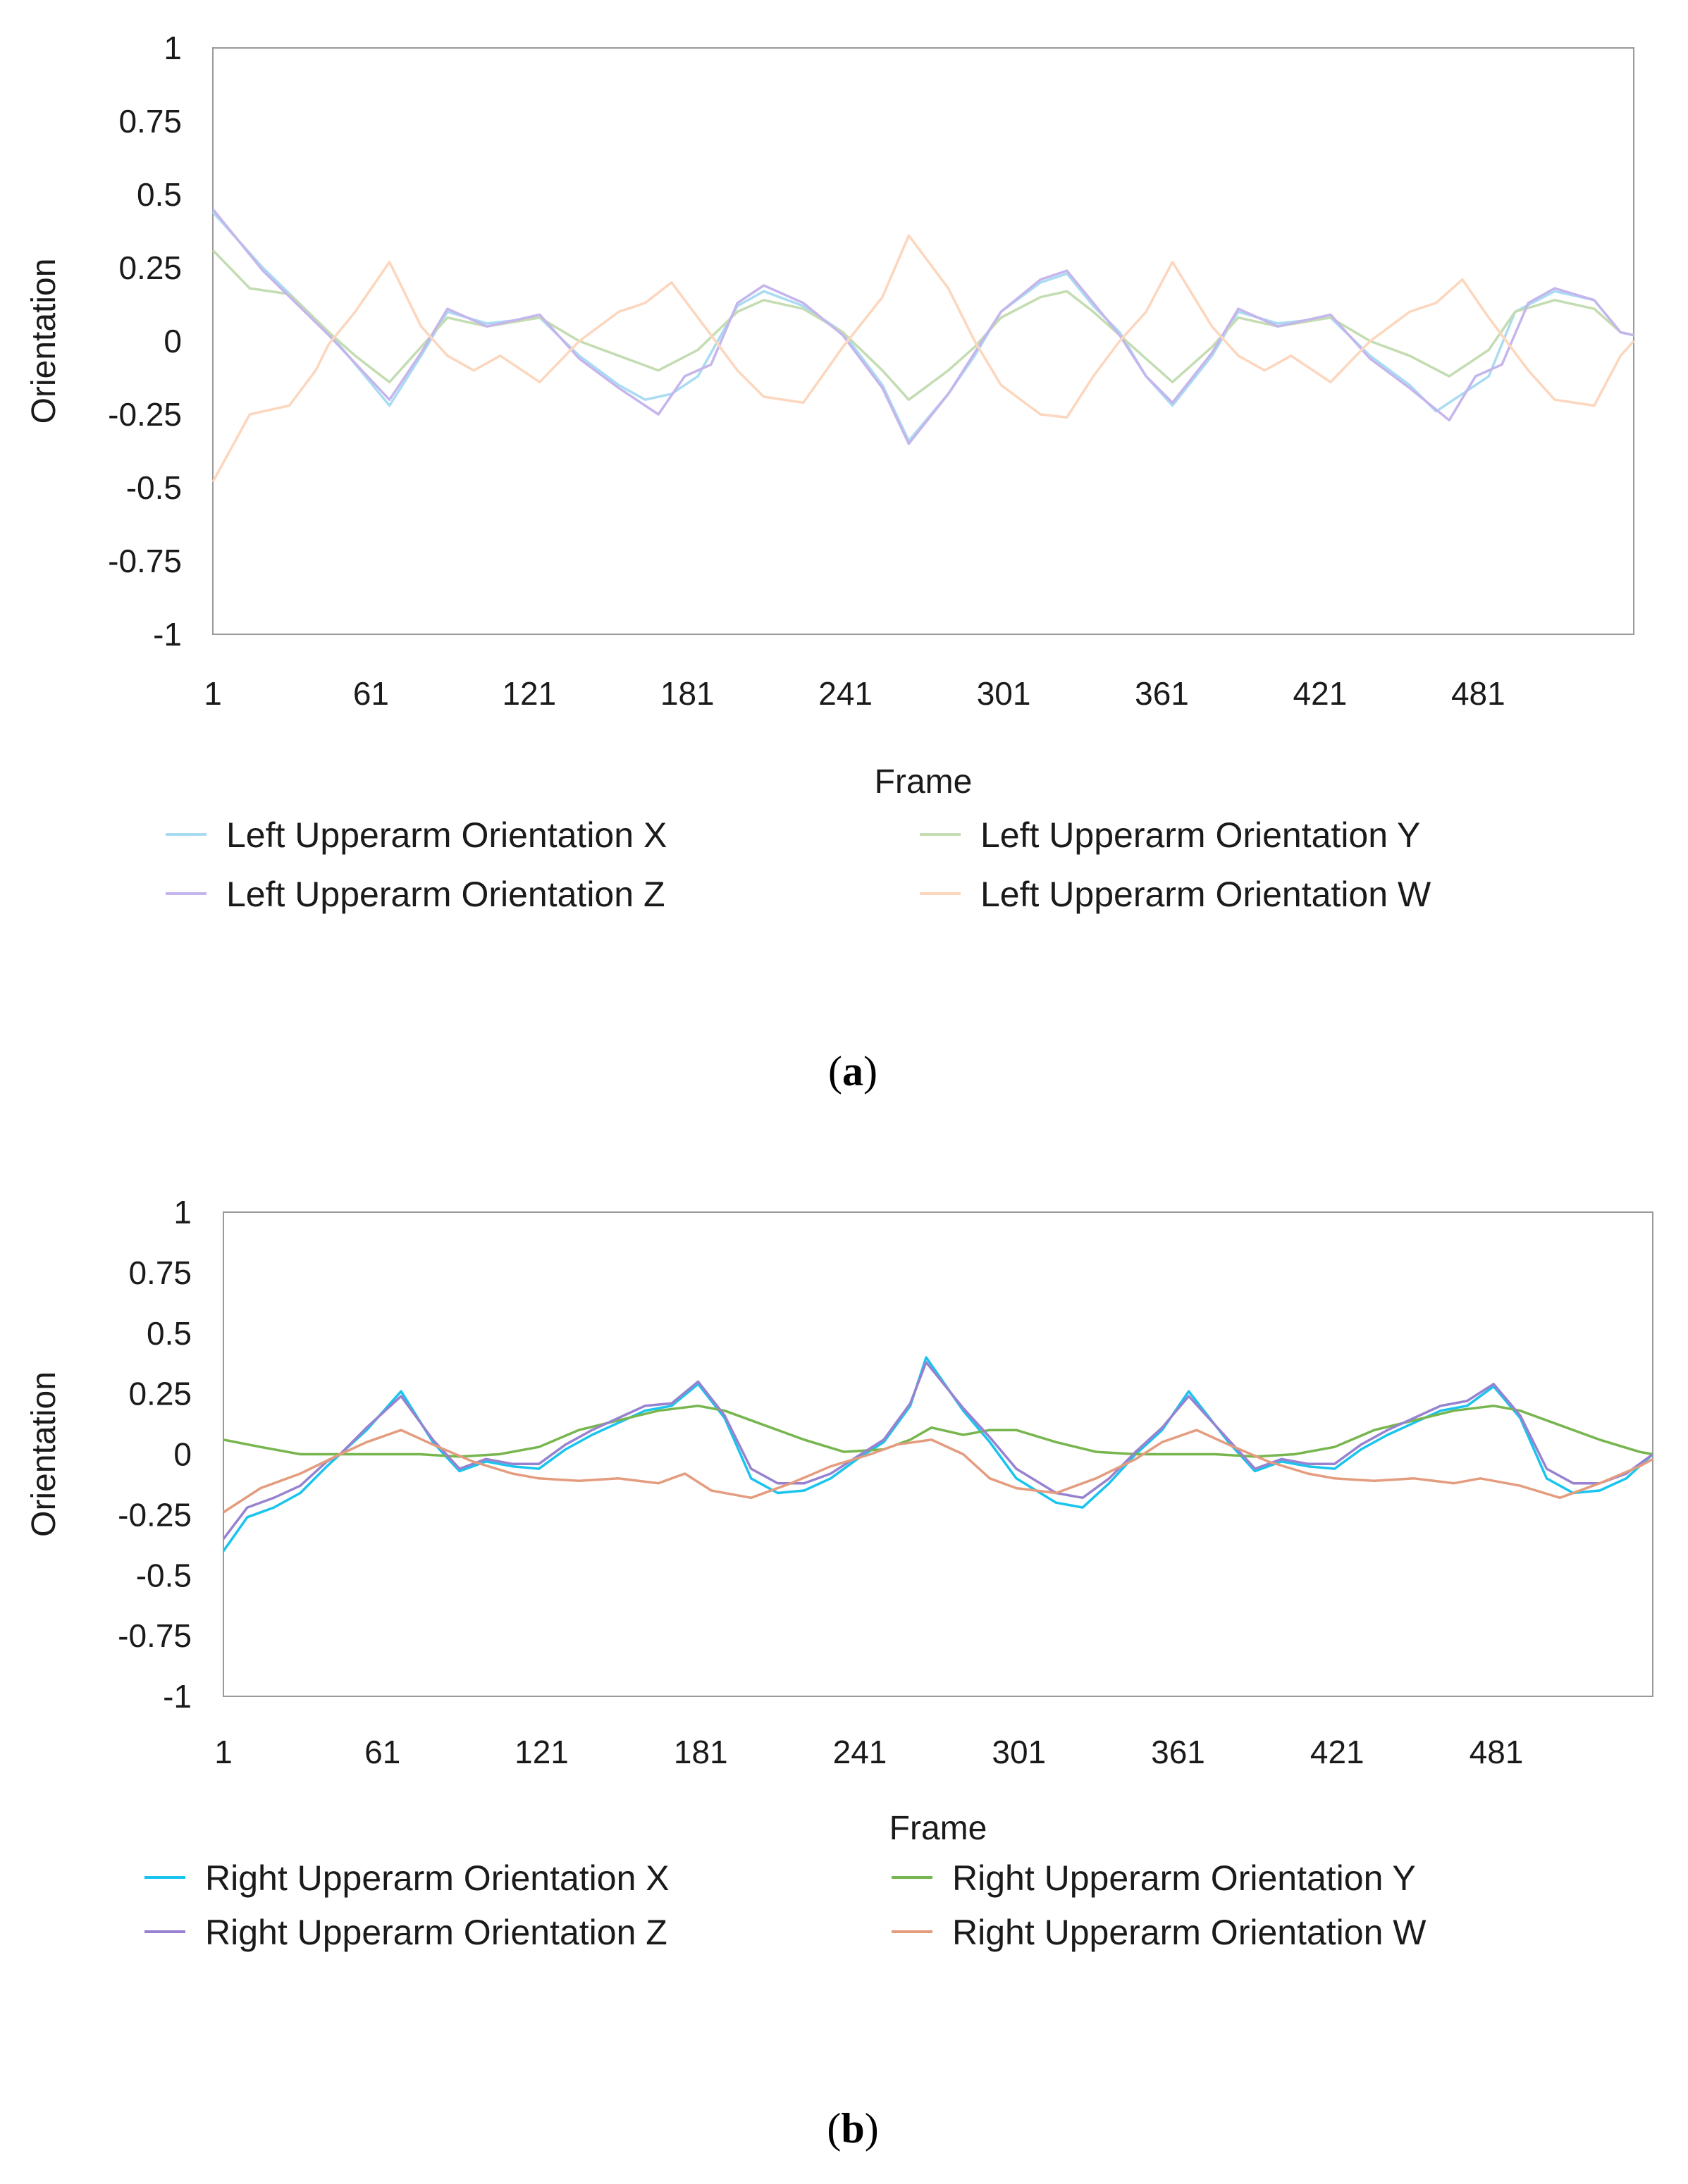  I want to click on chart-a-y-axis-title: Orientation, so click(44, 341).